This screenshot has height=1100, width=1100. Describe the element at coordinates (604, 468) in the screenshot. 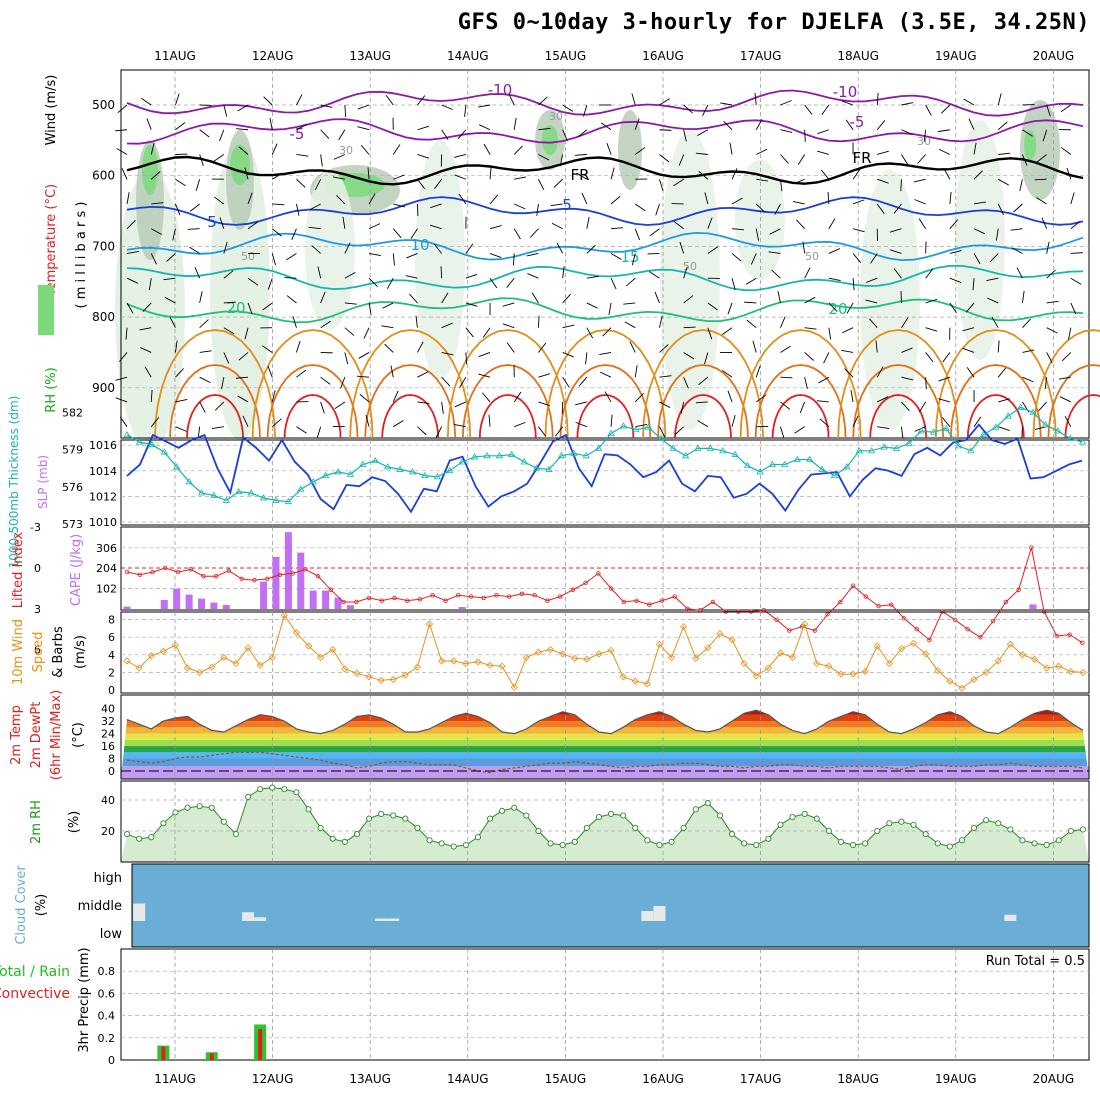

I see `slp-line` at that location.